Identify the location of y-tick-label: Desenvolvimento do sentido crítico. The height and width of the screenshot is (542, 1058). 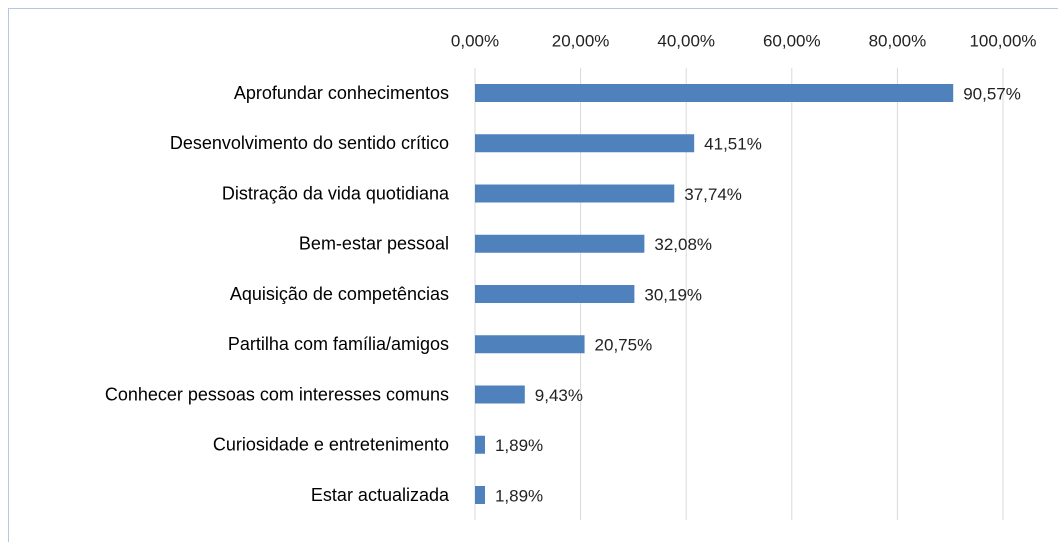
(309, 143).